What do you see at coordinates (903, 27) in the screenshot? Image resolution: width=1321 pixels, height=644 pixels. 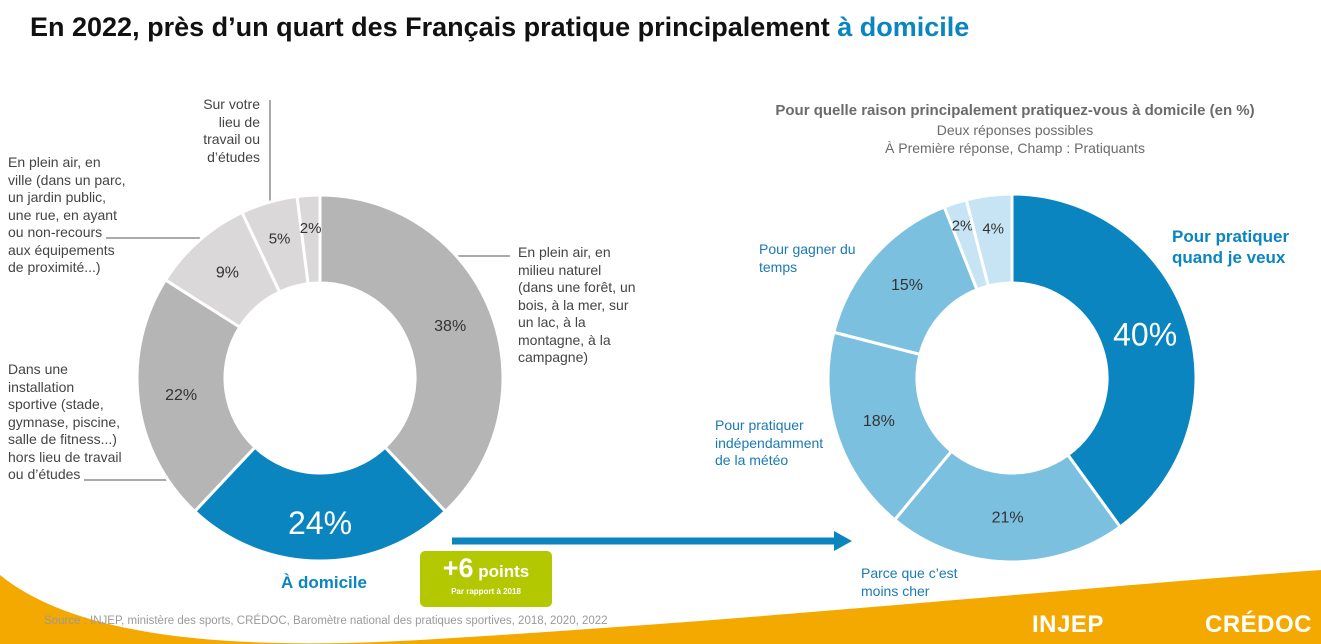 I see `title-highlight: à domicile` at bounding box center [903, 27].